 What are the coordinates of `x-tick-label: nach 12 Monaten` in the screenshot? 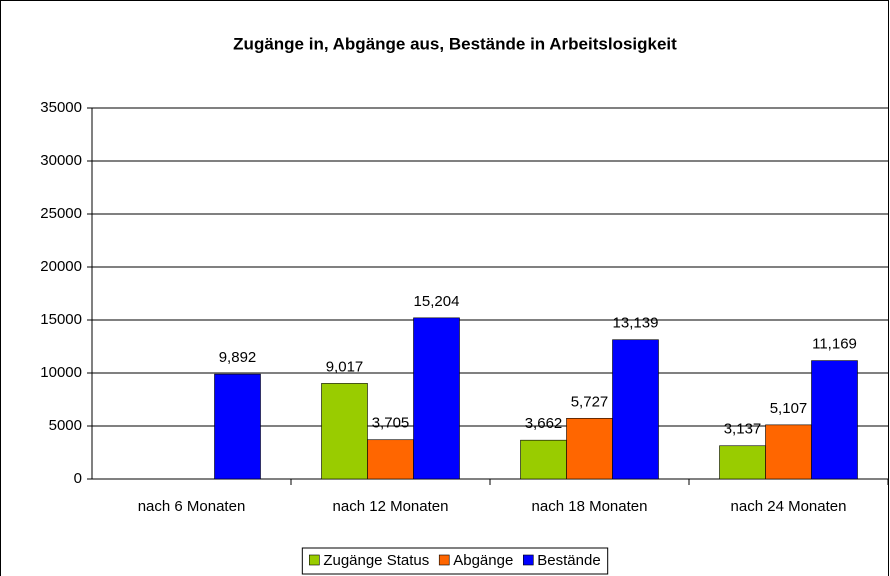 It's located at (391, 506).